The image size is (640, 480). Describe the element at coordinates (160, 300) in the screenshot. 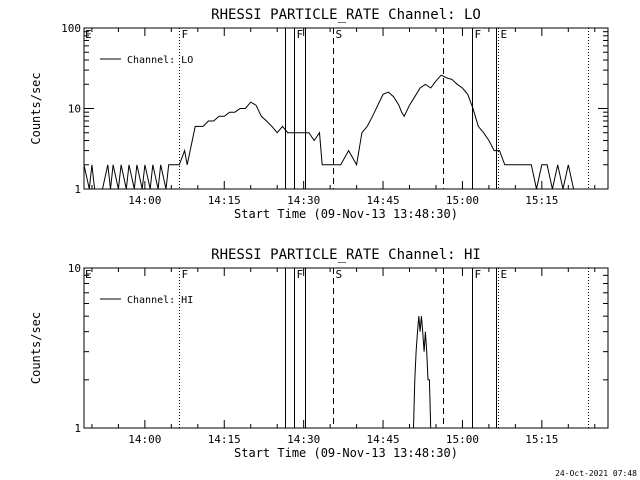

I see `legend-label: Channel: HI` at that location.